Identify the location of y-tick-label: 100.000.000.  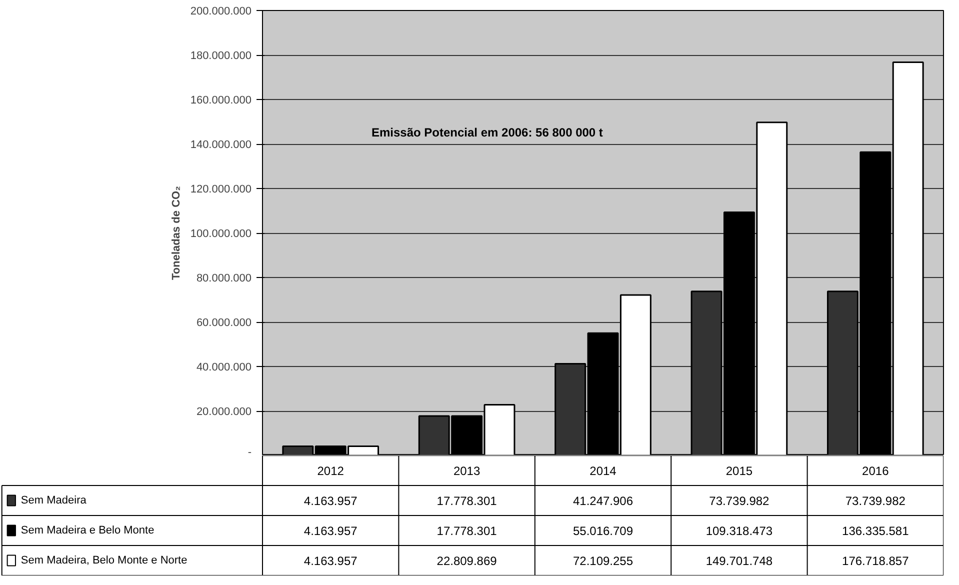
(221, 234).